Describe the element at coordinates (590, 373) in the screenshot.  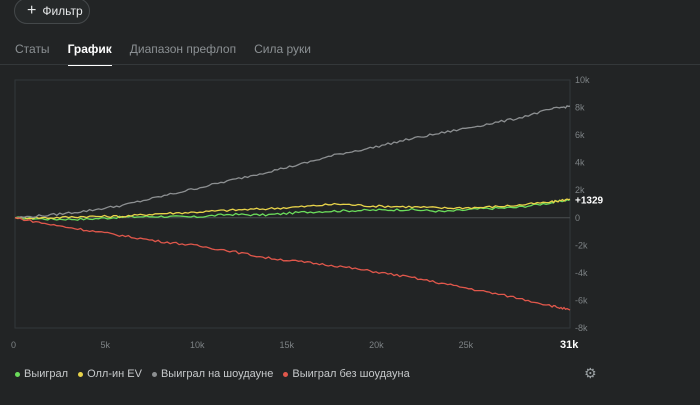
I see `gear-icon: ⚙` at that location.